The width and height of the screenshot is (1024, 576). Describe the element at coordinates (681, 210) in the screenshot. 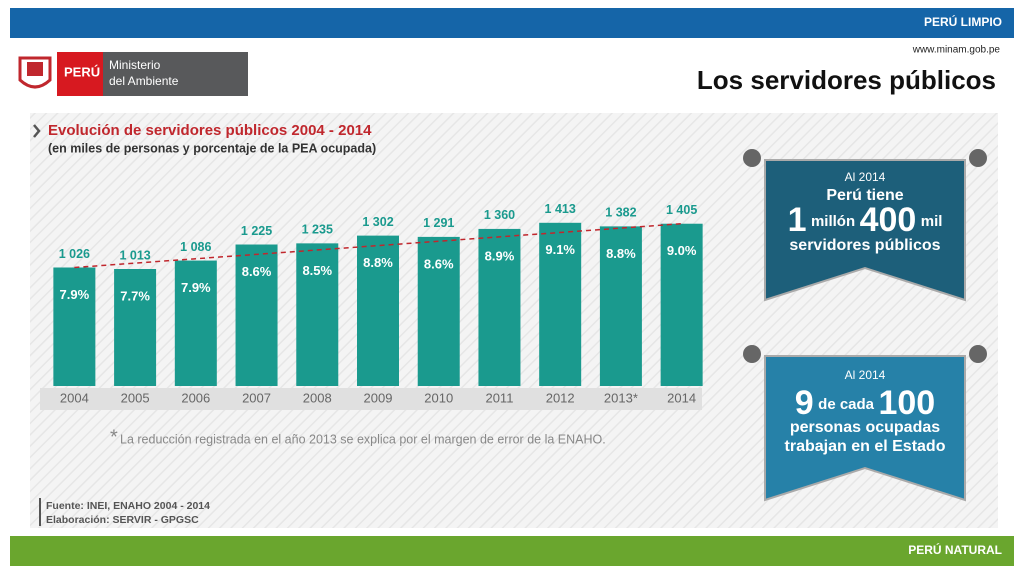

I see `value-label: 1 405` at that location.